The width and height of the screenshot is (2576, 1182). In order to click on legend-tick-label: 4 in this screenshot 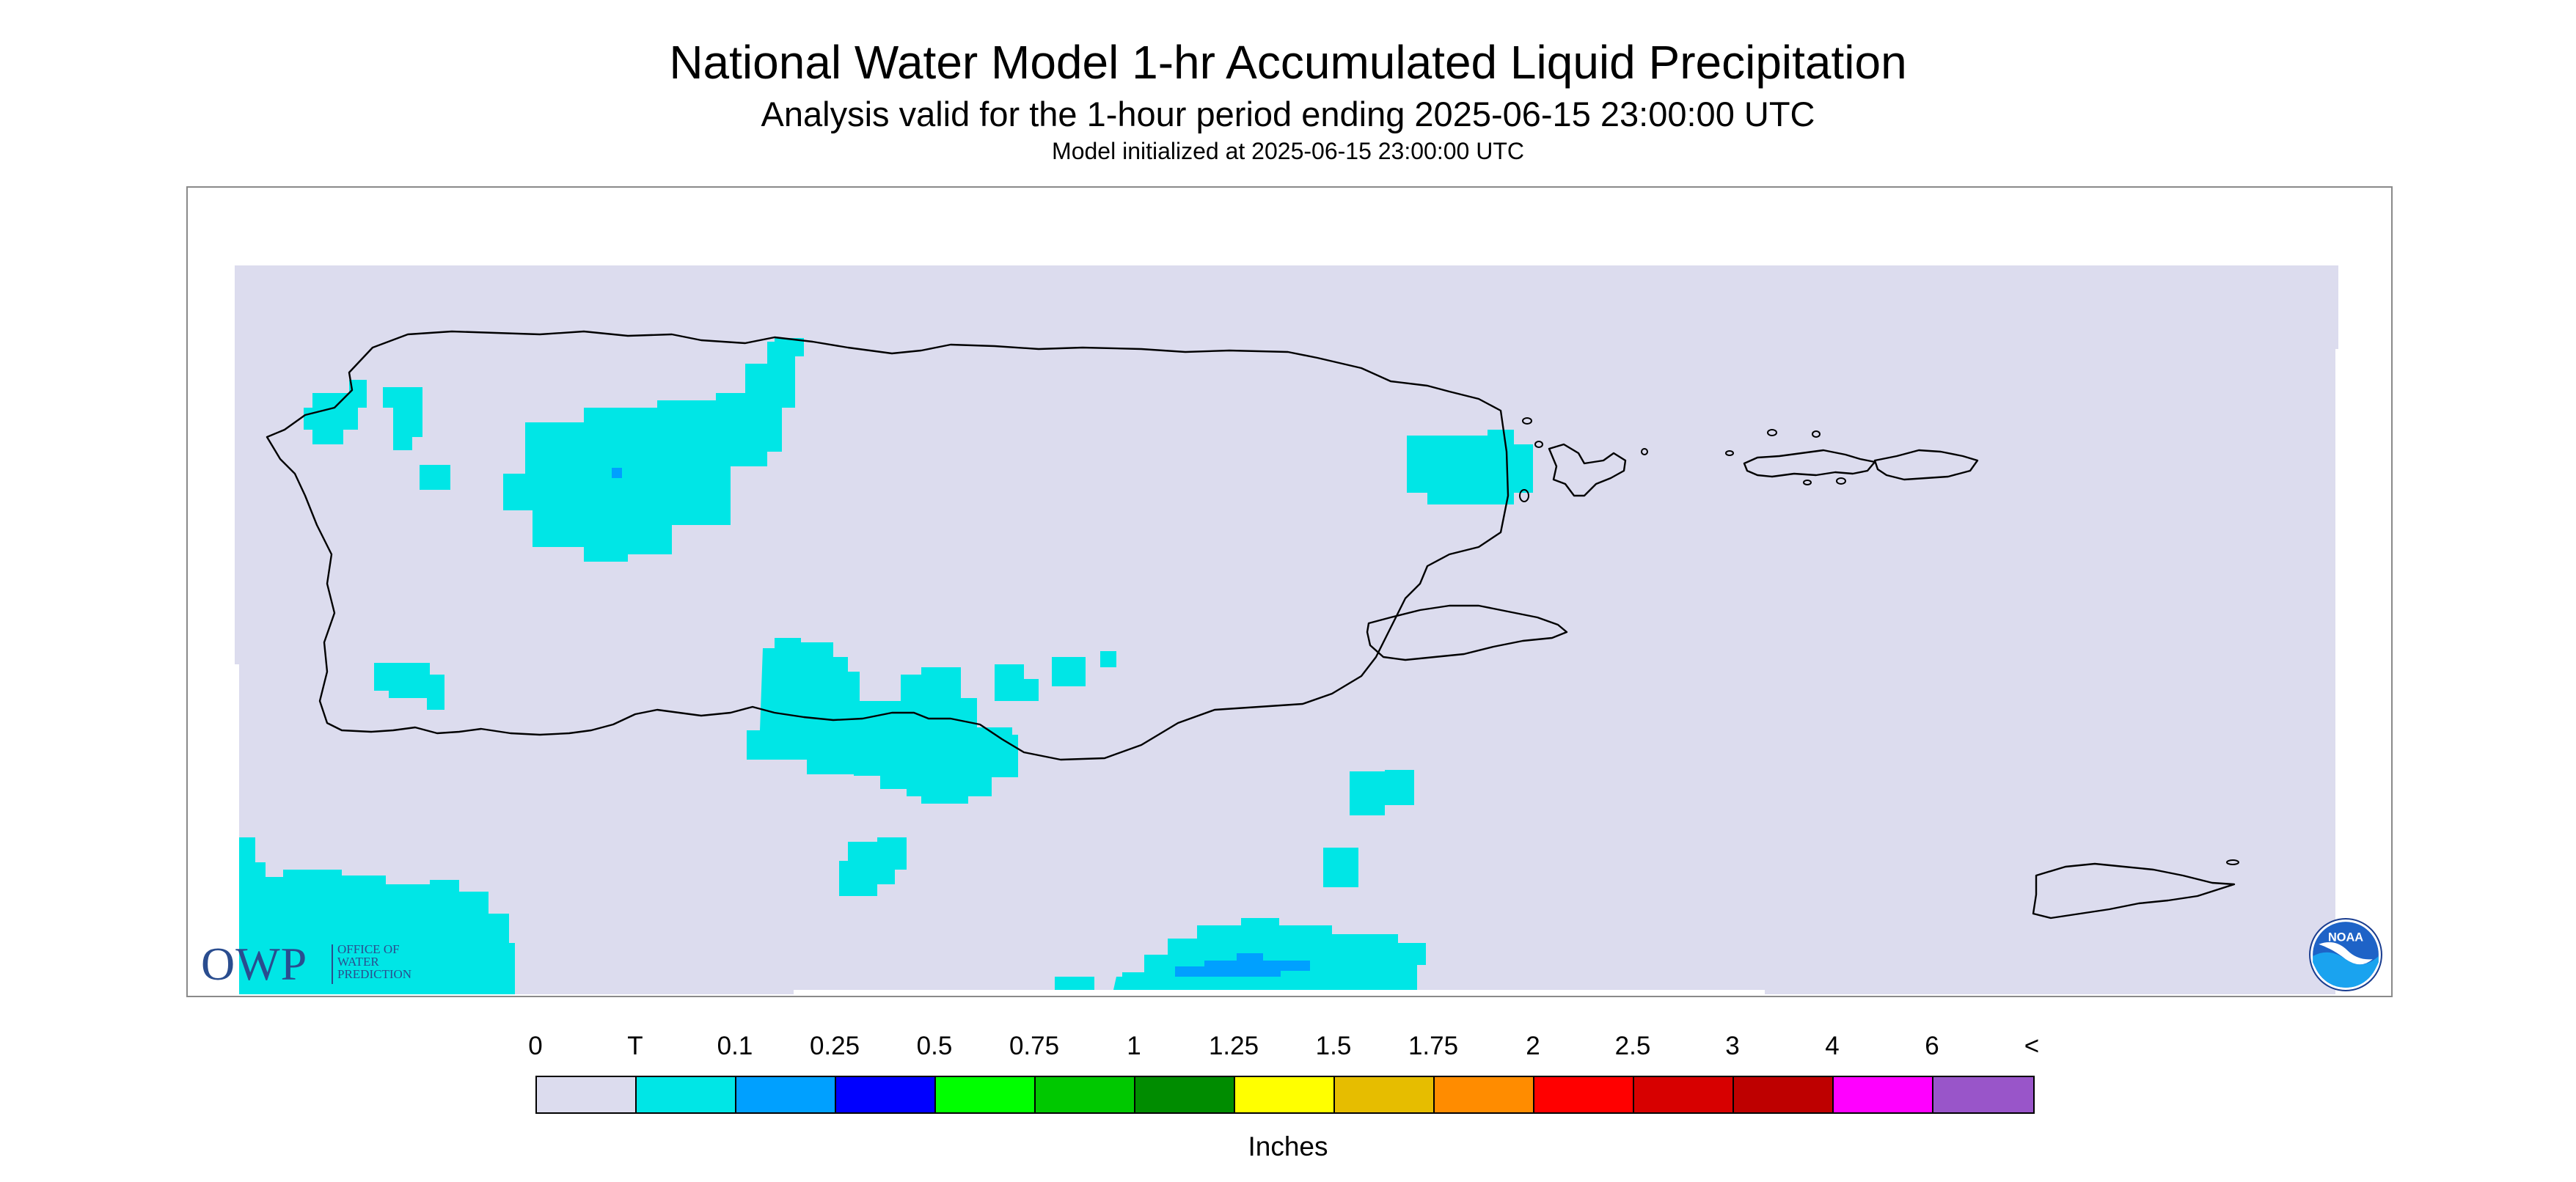, I will do `click(1833, 1046)`.